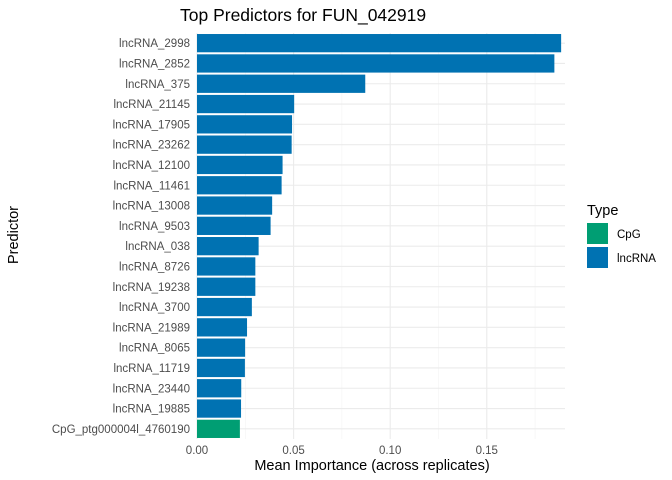 The image size is (672, 480). Describe the element at coordinates (157, 247) in the screenshot. I see `y-tick-label: lncRNA_038` at that location.